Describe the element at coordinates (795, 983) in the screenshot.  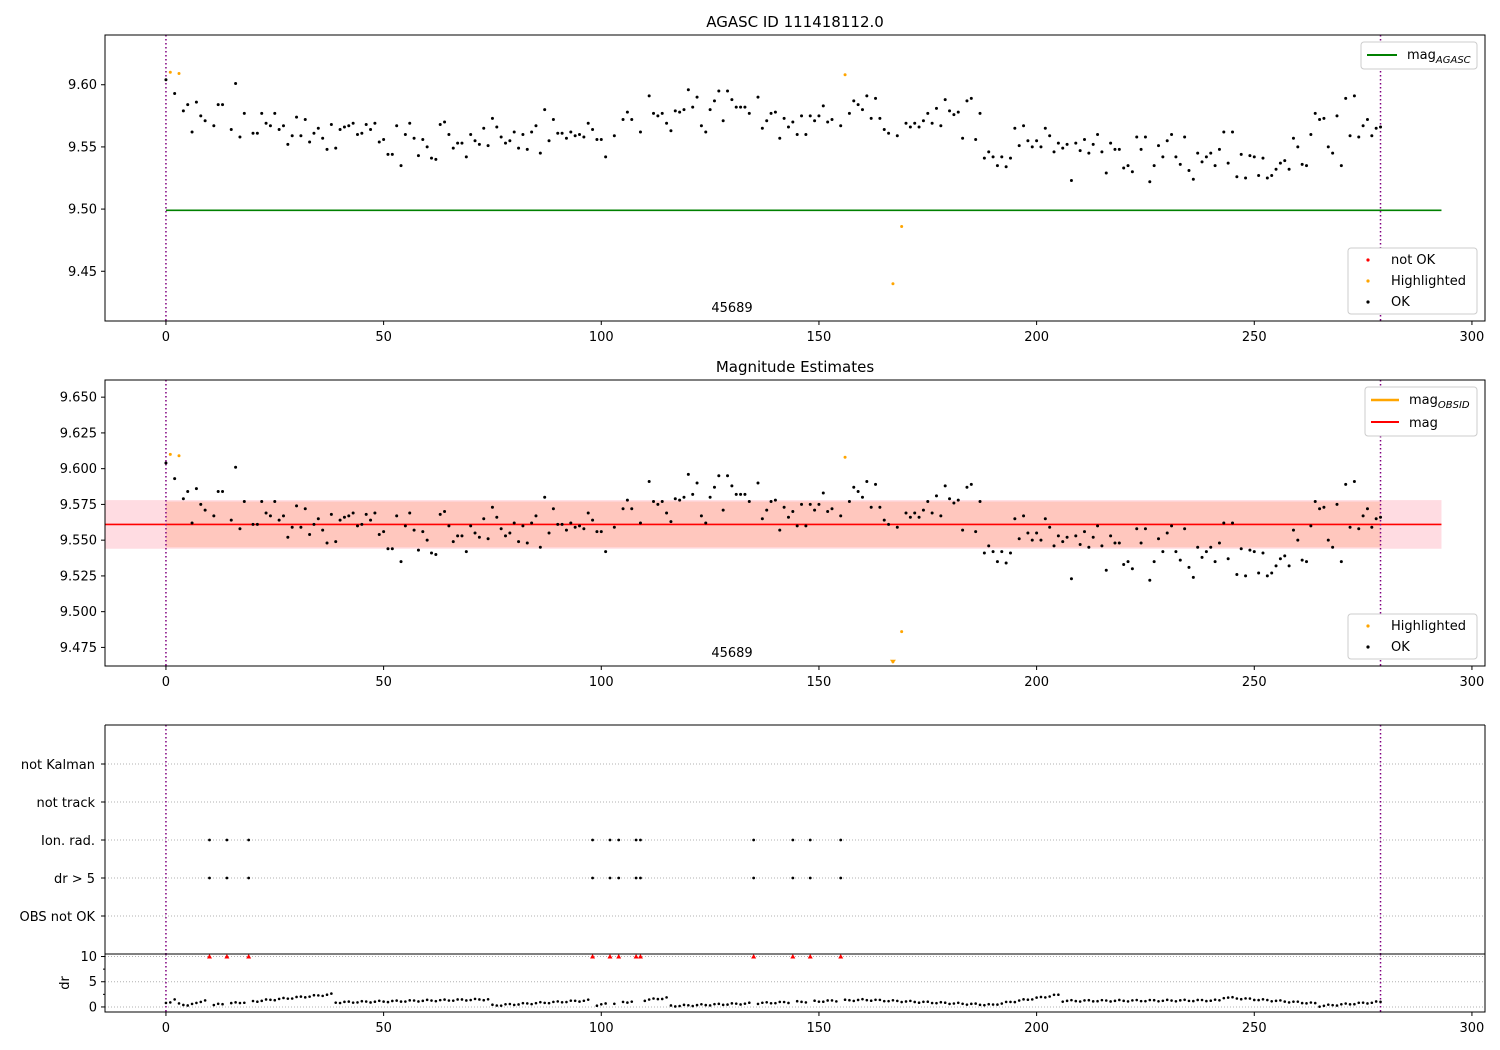
I see `panel4-frame` at that location.